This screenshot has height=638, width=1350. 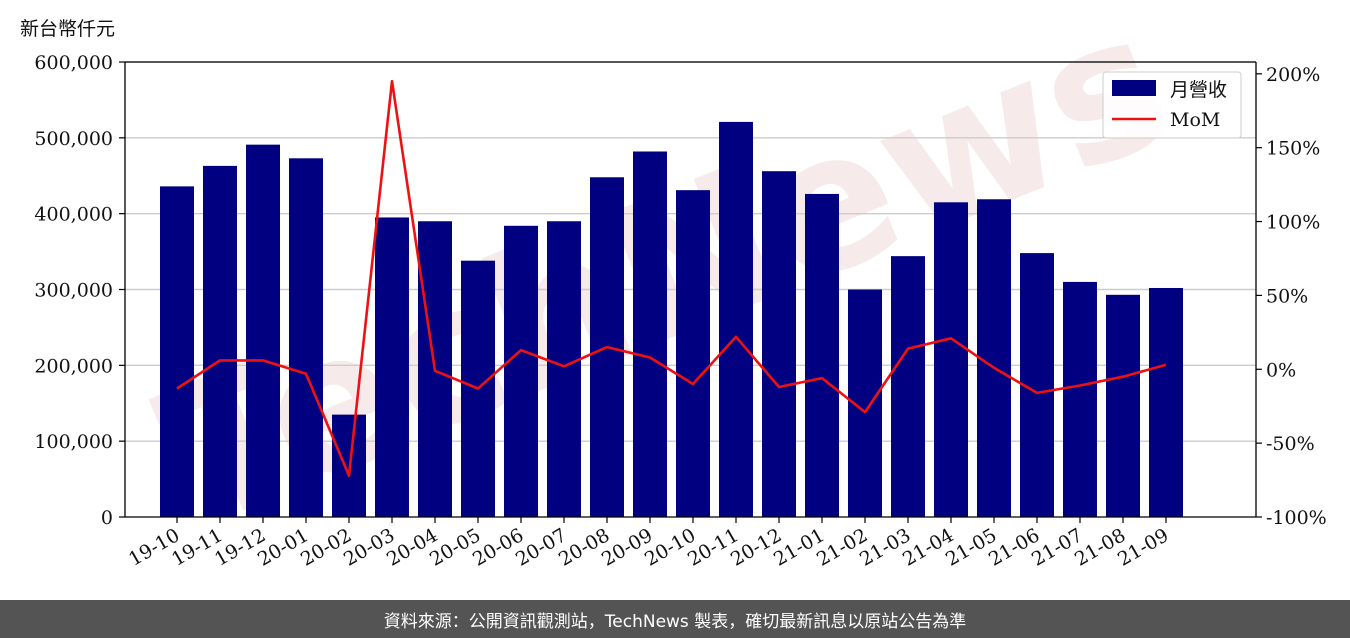 I want to click on legend: 月營收 MoM, so click(x=1172, y=105).